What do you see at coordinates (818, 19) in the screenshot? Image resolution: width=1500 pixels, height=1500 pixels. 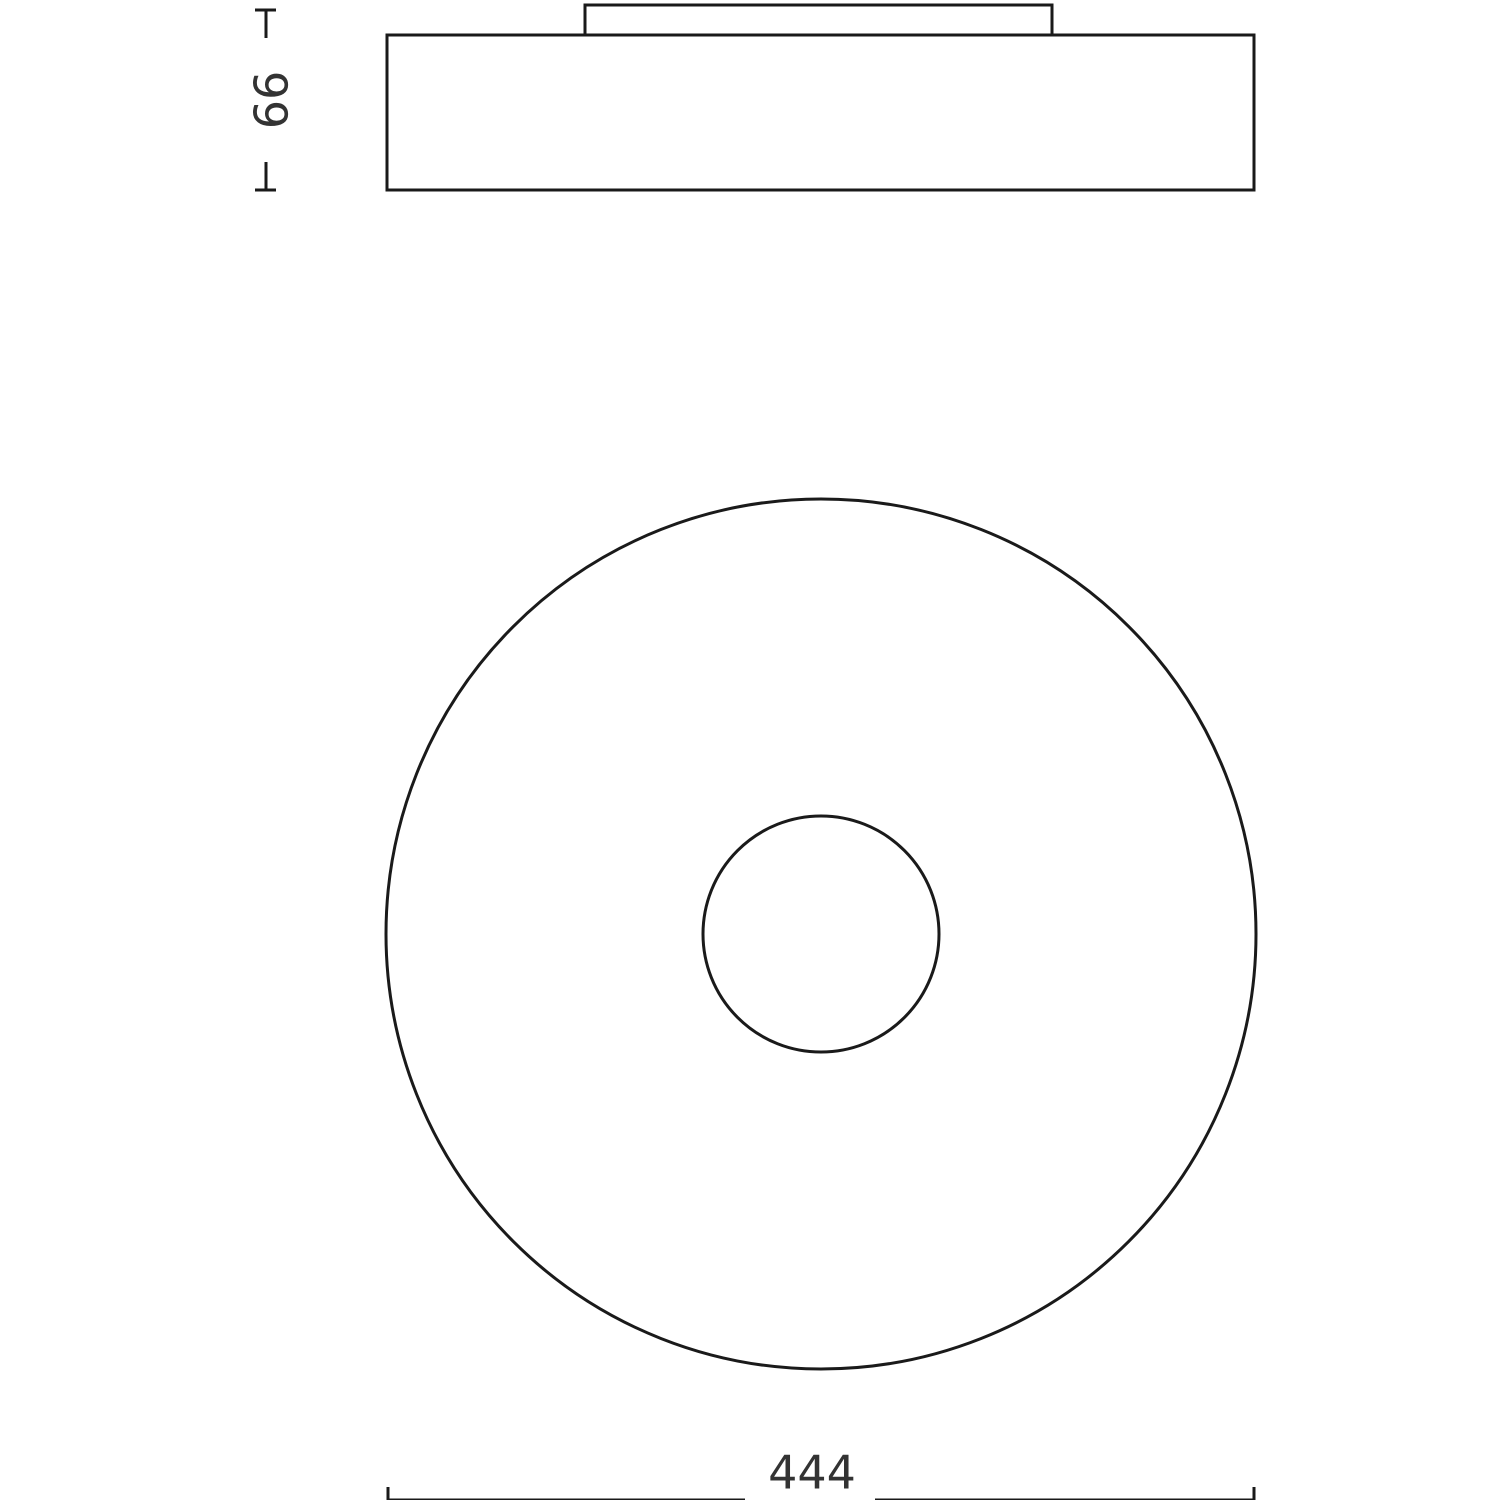 I see `side-view-mount-base` at bounding box center [818, 19].